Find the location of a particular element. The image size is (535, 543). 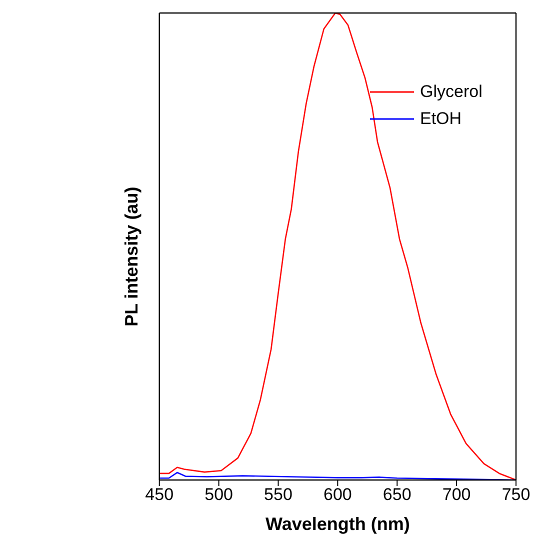

x-tick-label: 650 is located at coordinates (397, 494).